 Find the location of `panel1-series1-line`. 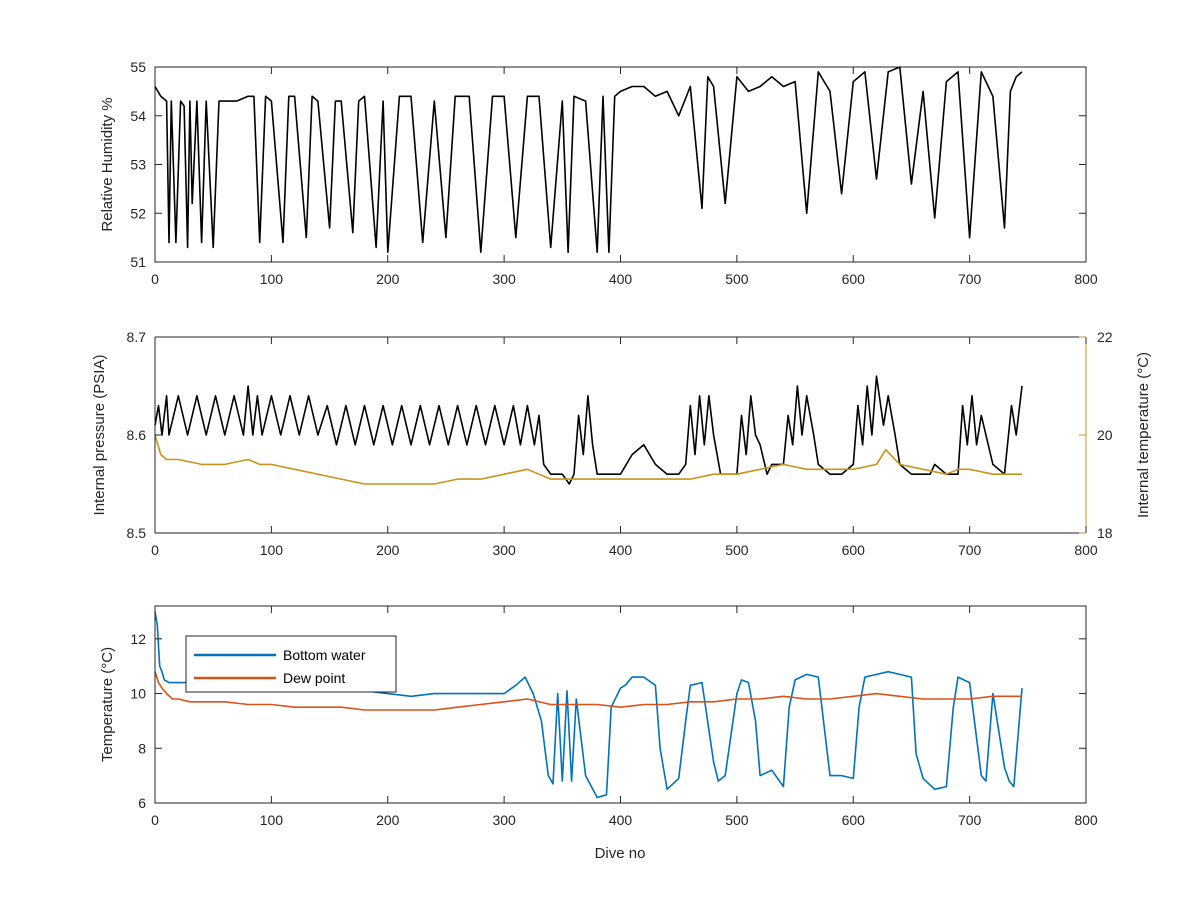

panel1-series1-line is located at coordinates (588, 459).